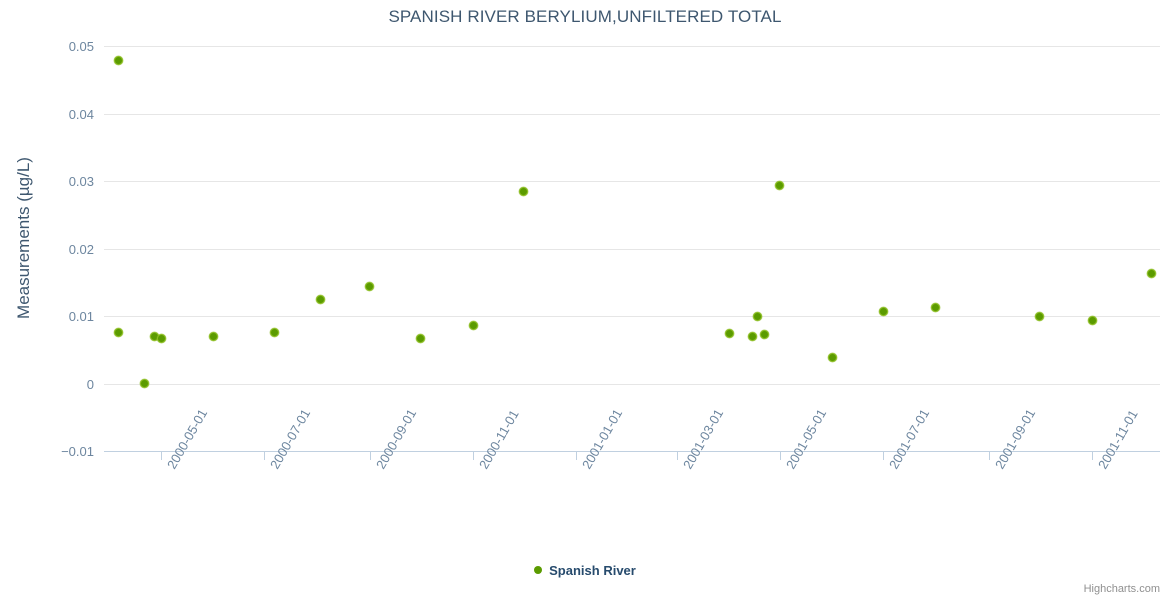  I want to click on legend-marker-icon, so click(538, 570).